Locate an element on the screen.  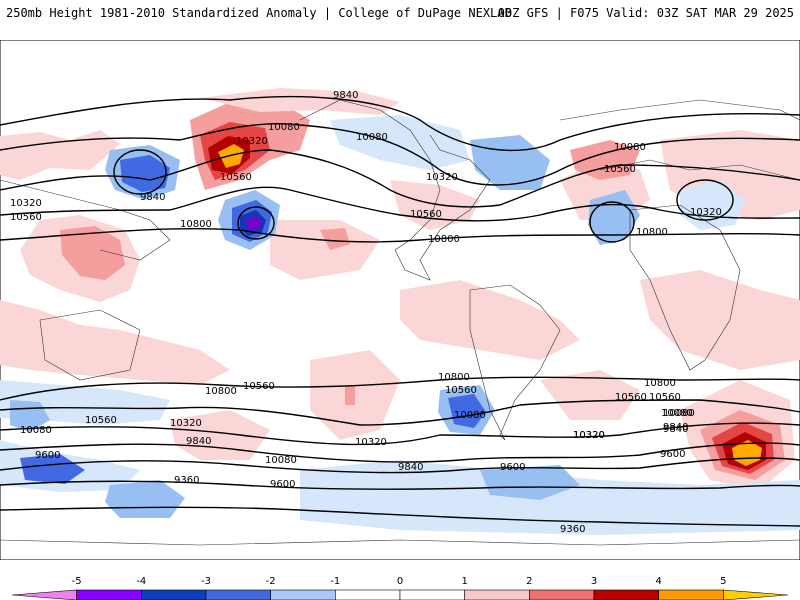
coastline-antarctica is located at coordinates (400, 542).